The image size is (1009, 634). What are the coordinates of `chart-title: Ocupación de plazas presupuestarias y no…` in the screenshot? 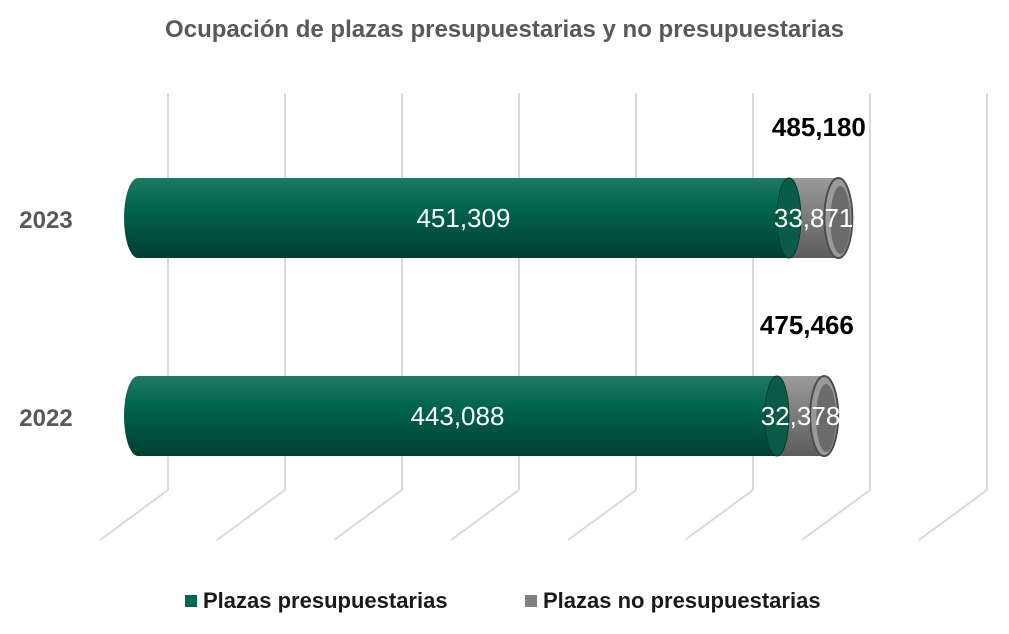 It's located at (504, 29).